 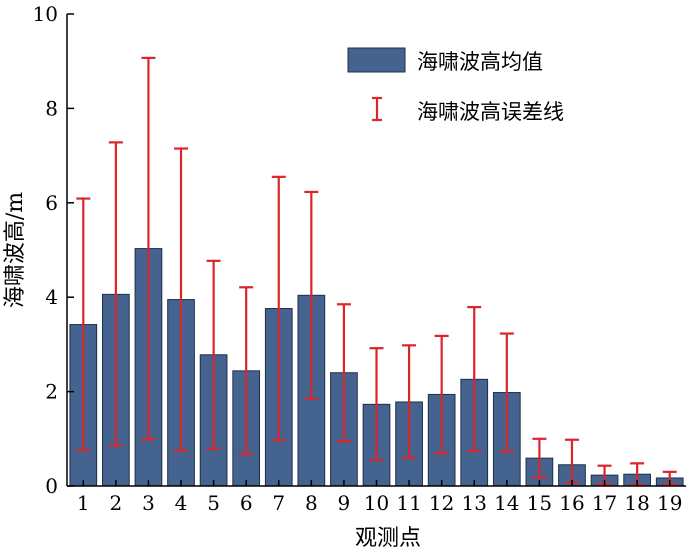 I want to click on legend-bar-swatch, so click(x=376, y=60).